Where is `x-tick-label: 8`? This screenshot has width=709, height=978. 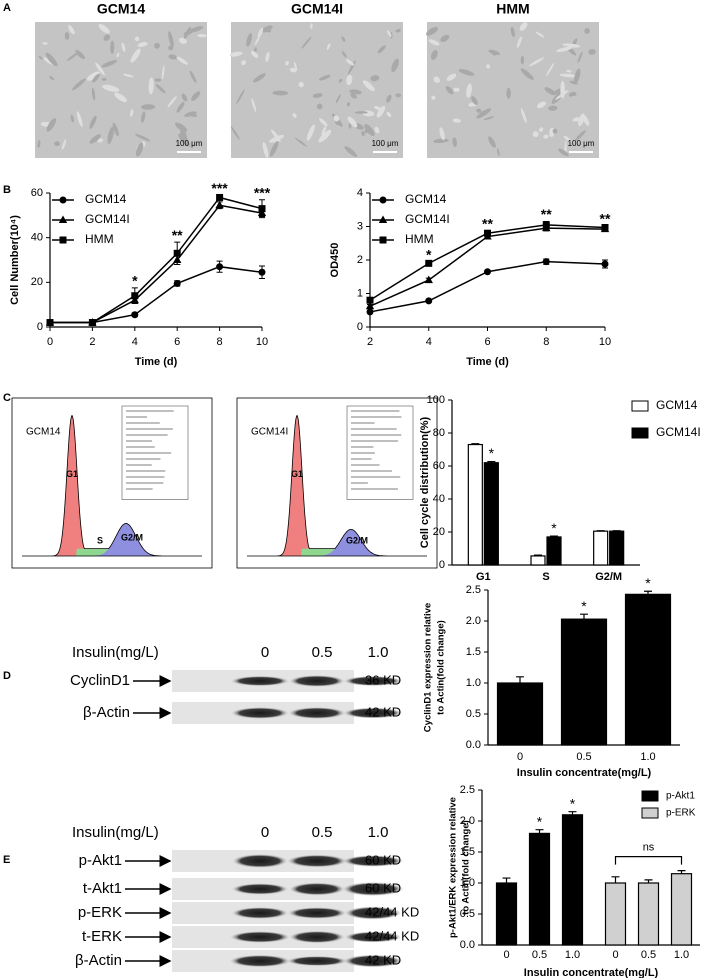 x-tick-label: 8 is located at coordinates (220, 342).